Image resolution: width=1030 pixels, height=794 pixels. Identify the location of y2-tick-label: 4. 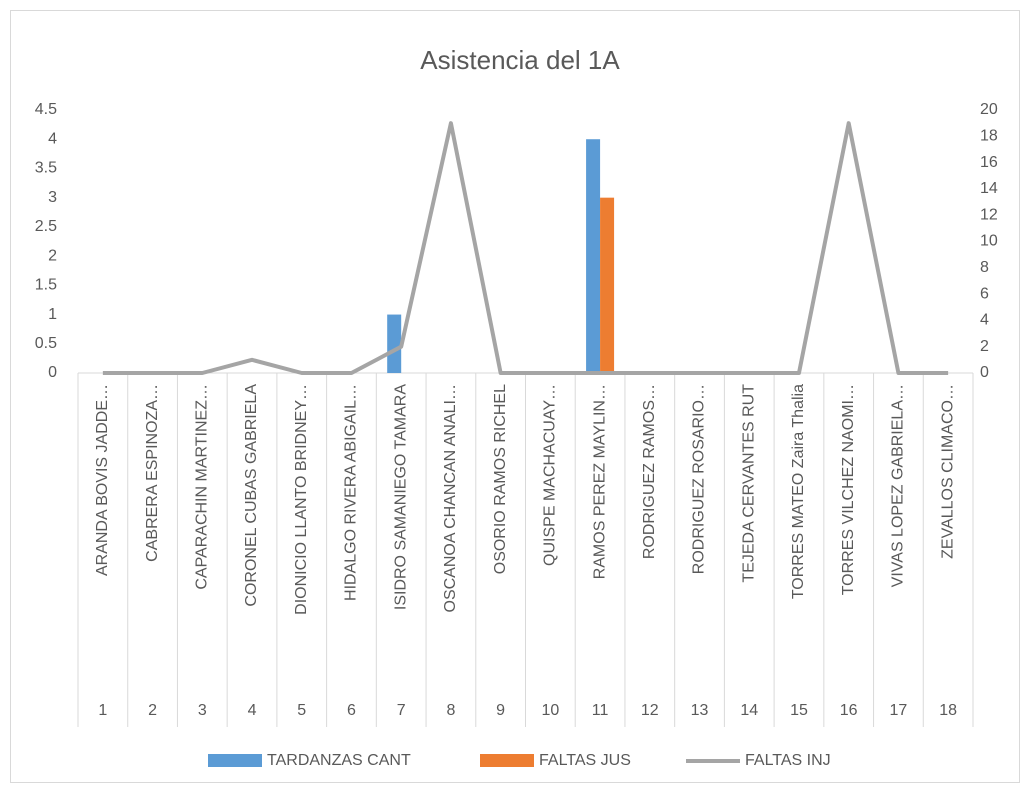
(984, 320).